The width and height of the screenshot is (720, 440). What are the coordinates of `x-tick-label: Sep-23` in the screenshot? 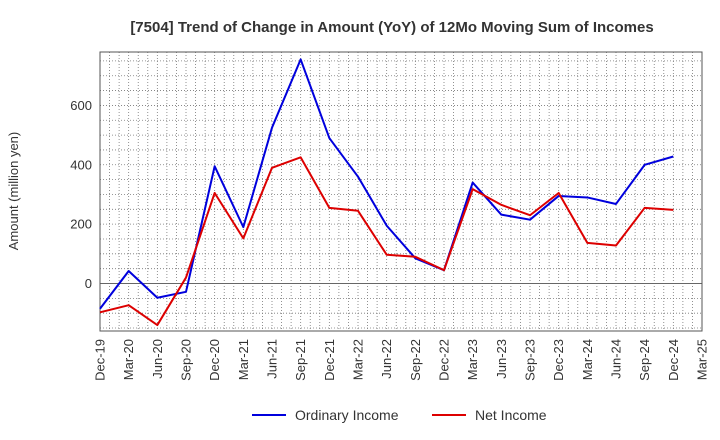 It's located at (530, 360).